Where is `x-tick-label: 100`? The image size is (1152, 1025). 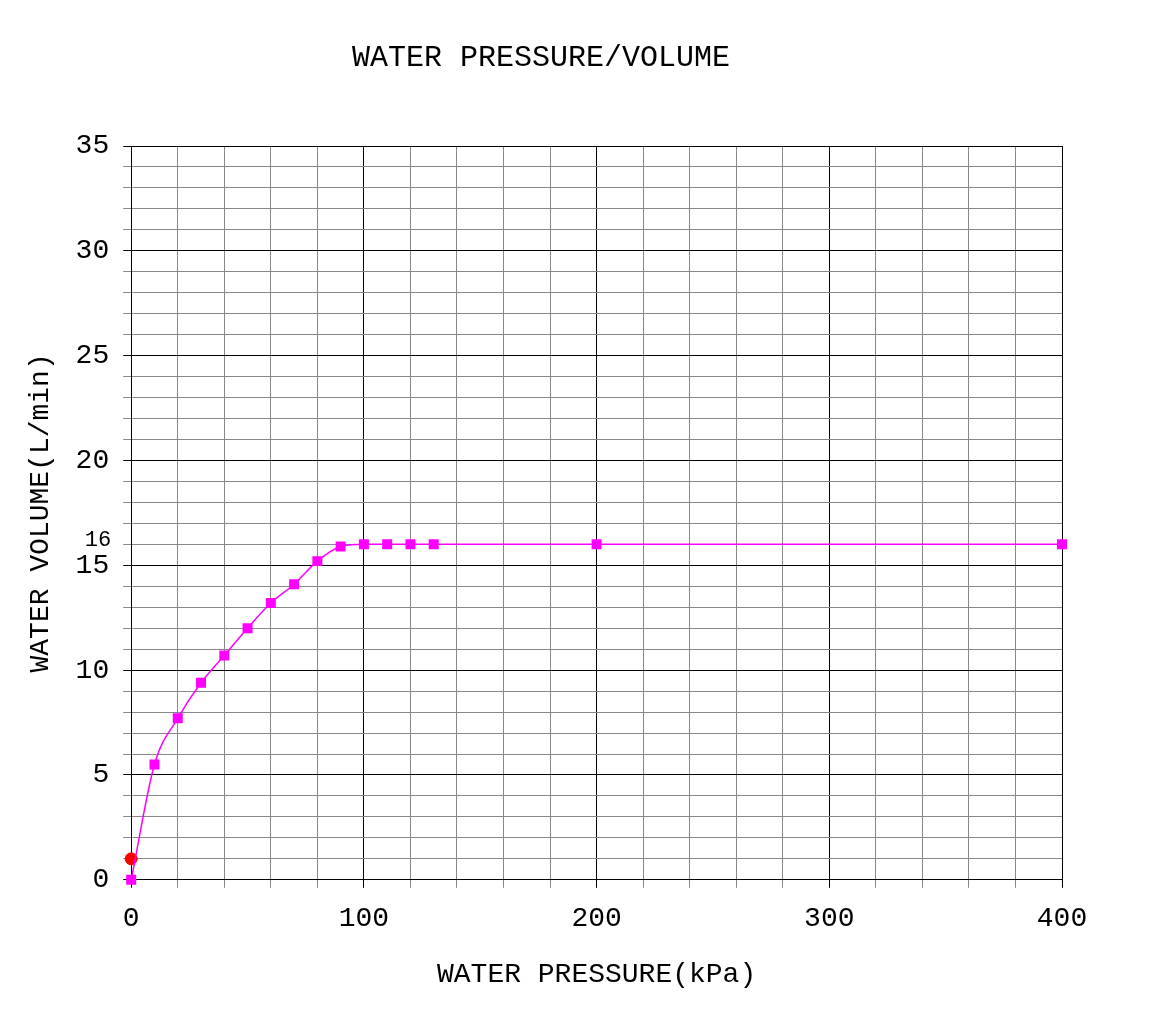 x-tick-label: 100 is located at coordinates (364, 919).